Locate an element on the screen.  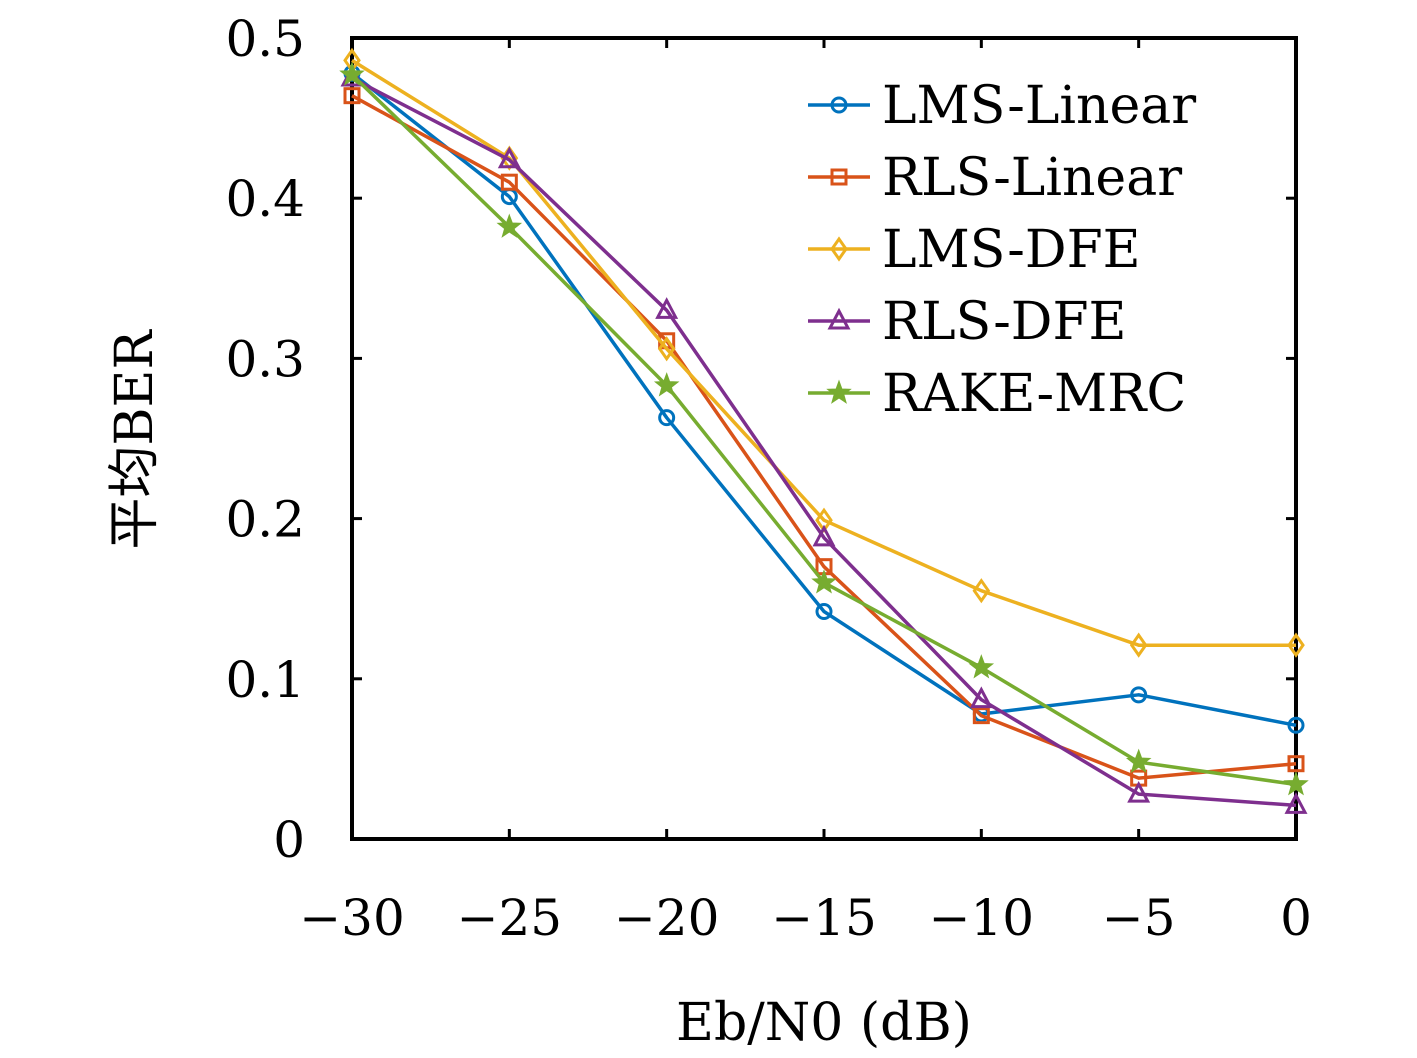
legend-item-rake-mrc: RAKE-MRC is located at coordinates (997, 394).